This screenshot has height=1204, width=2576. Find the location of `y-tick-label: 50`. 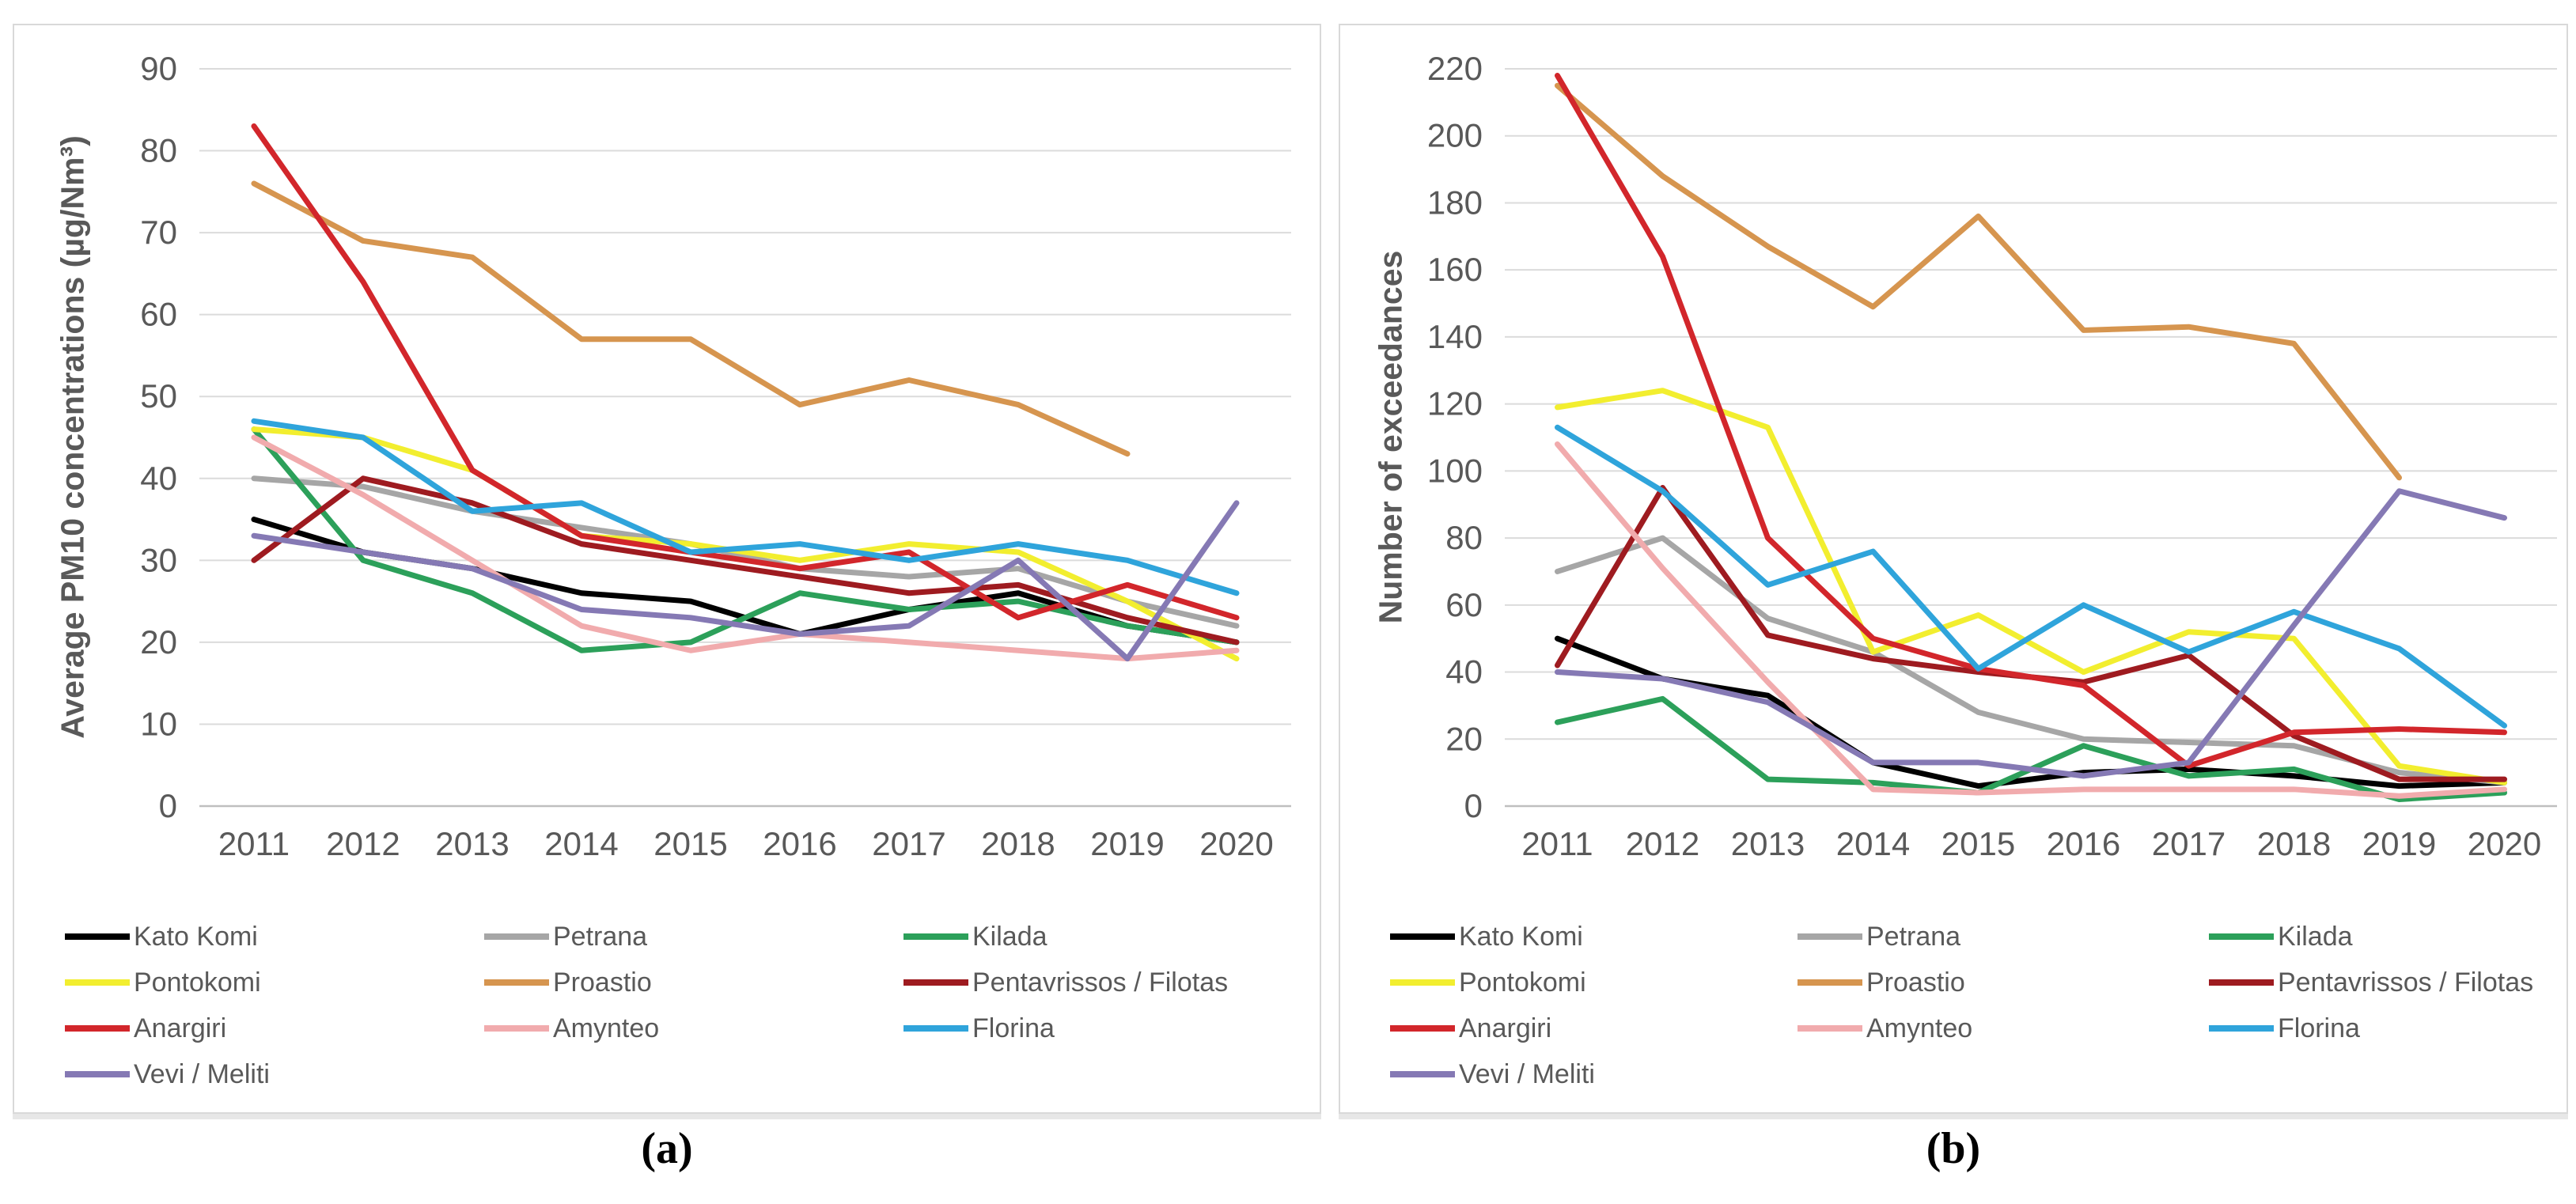

y-tick-label: 50 is located at coordinates (158, 396).